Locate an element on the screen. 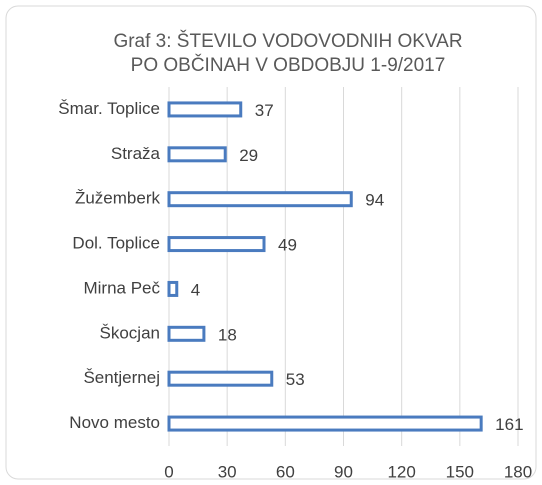  x-tick-label: 0 is located at coordinates (168, 471).